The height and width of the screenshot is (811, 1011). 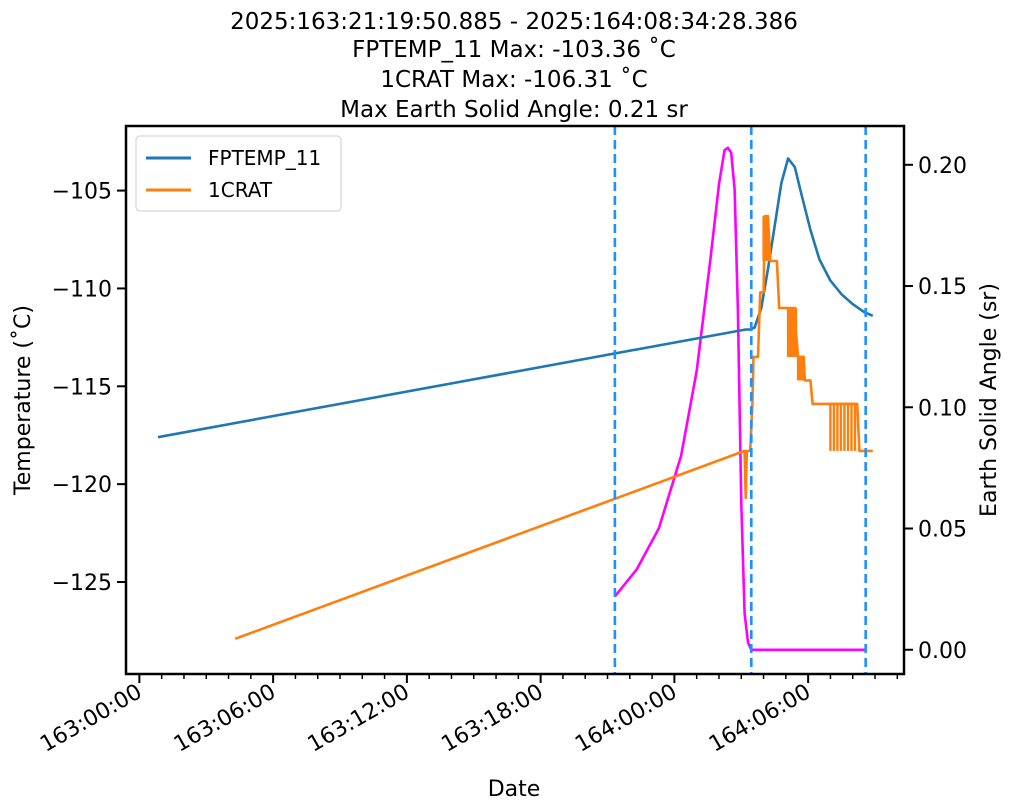 I want to click on y2-tick-label: 0.05, so click(x=942, y=530).